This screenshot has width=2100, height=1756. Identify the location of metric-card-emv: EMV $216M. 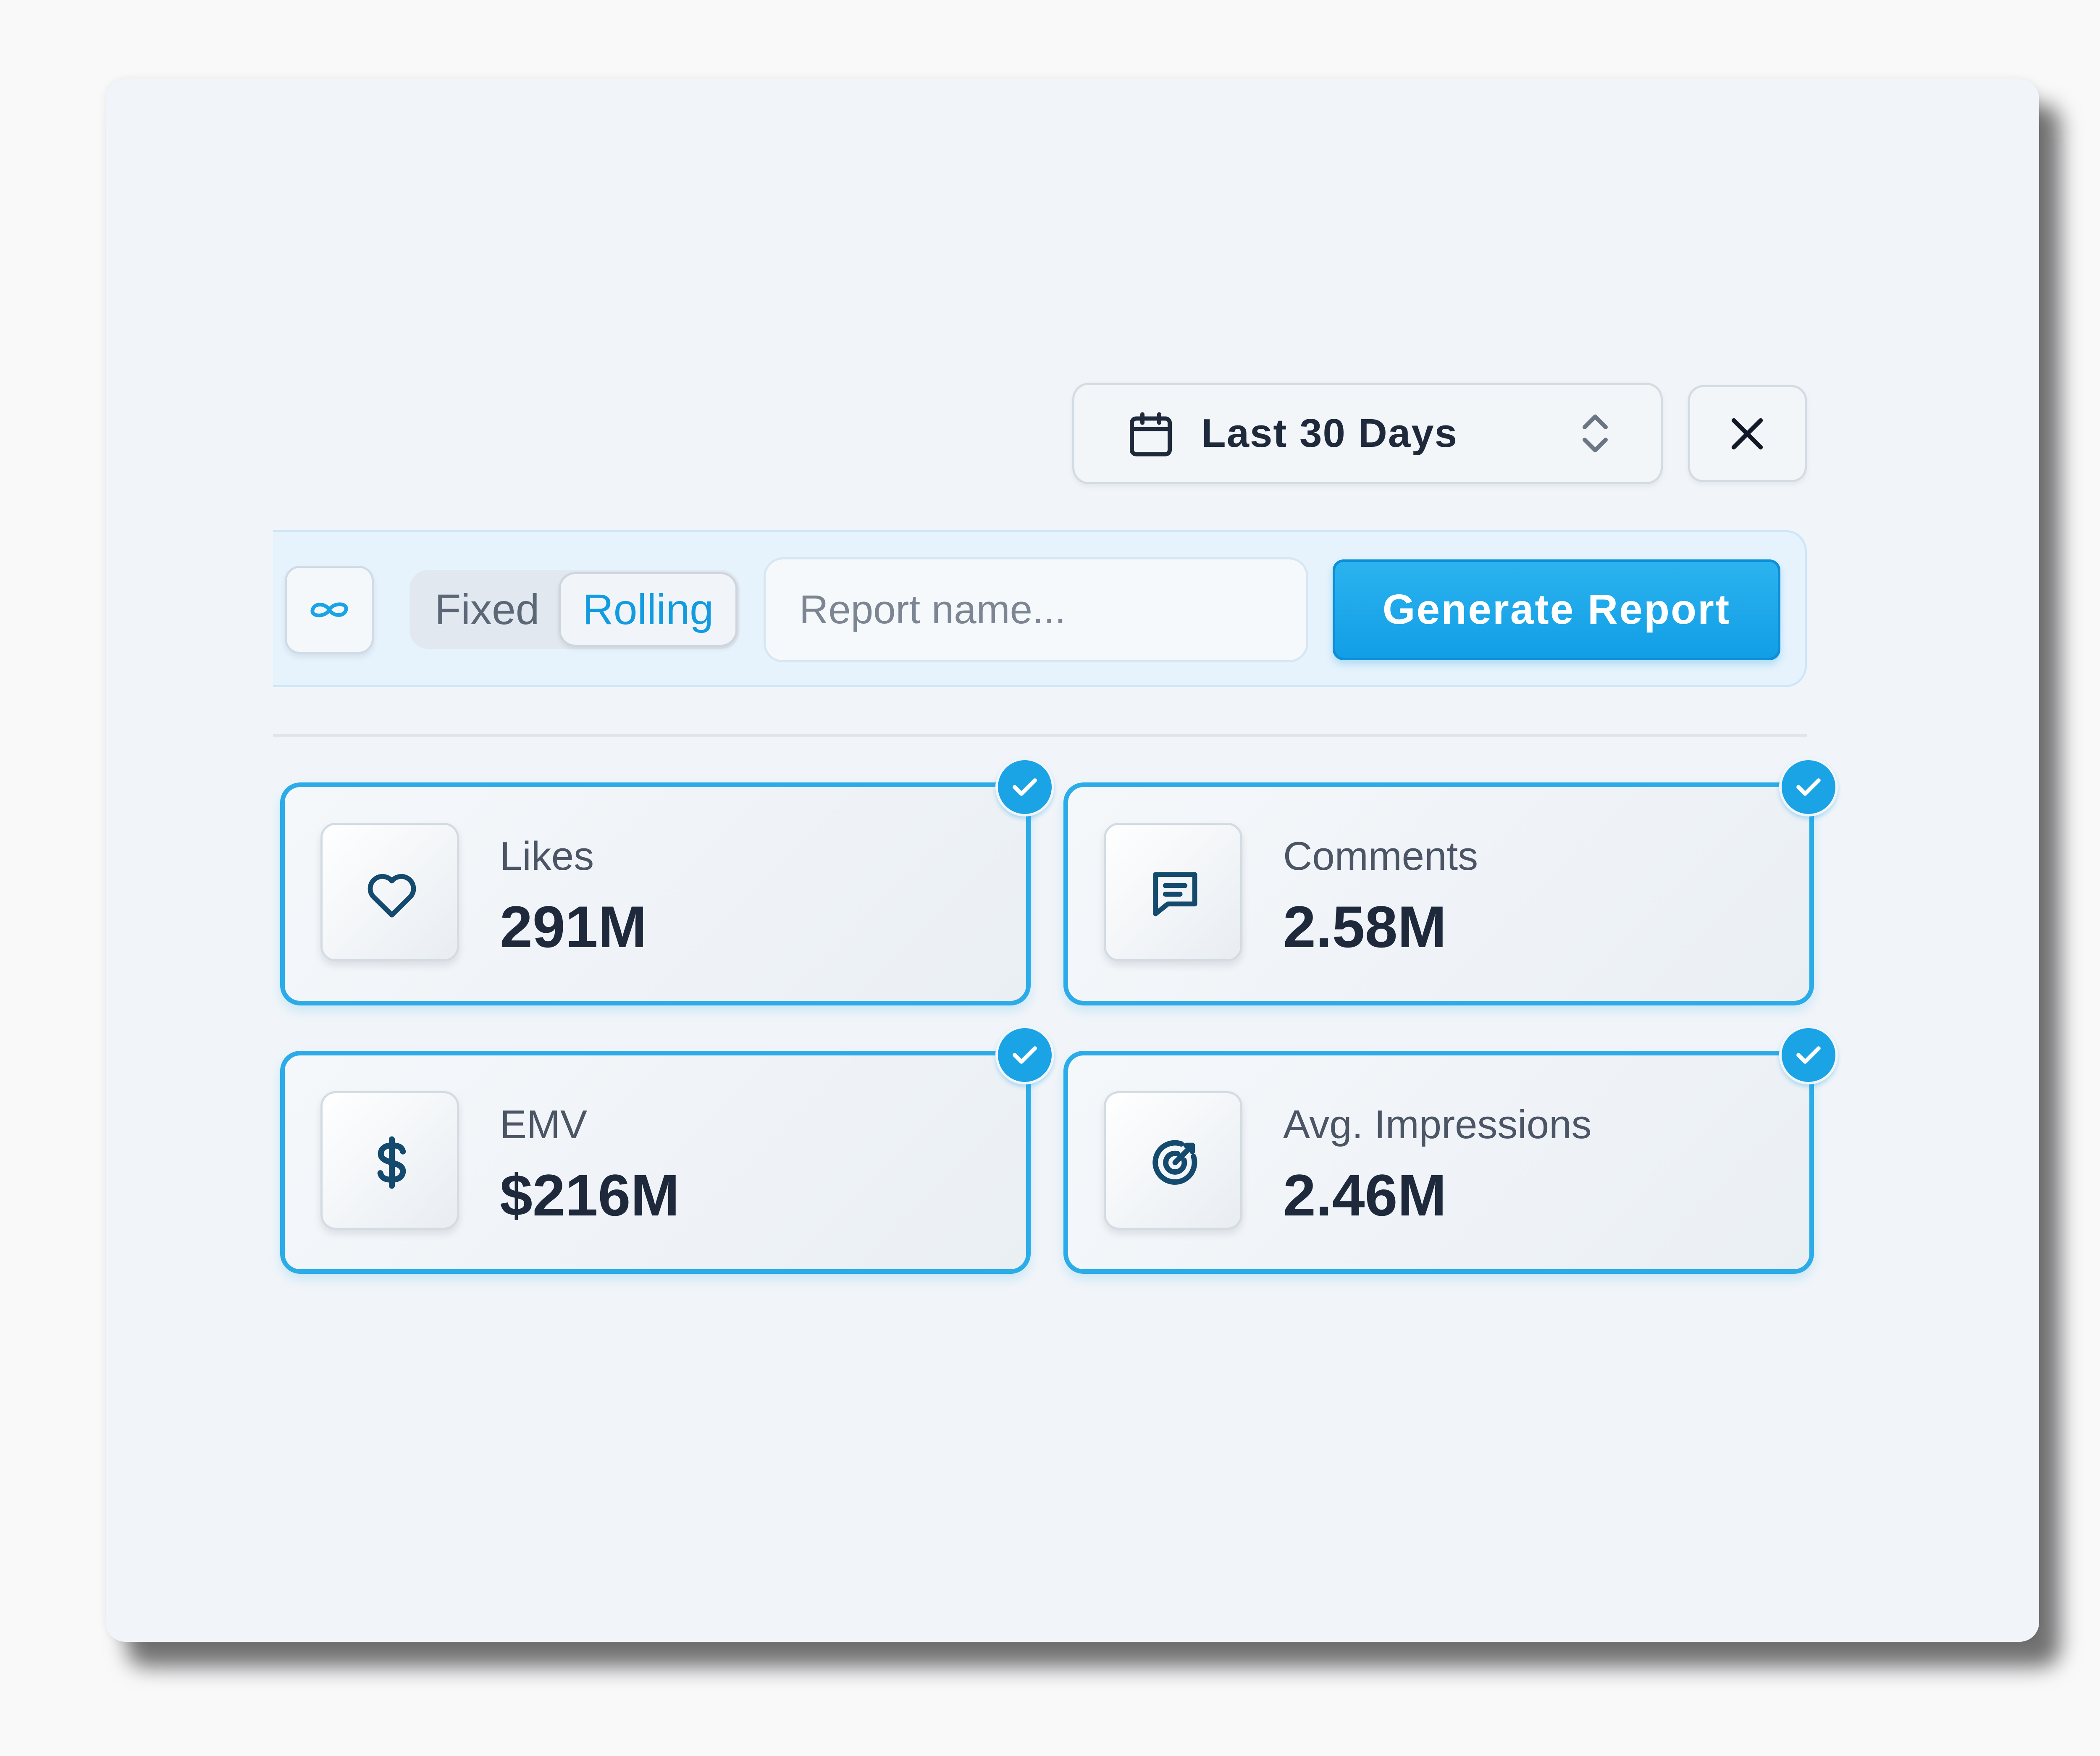
(655, 1163).